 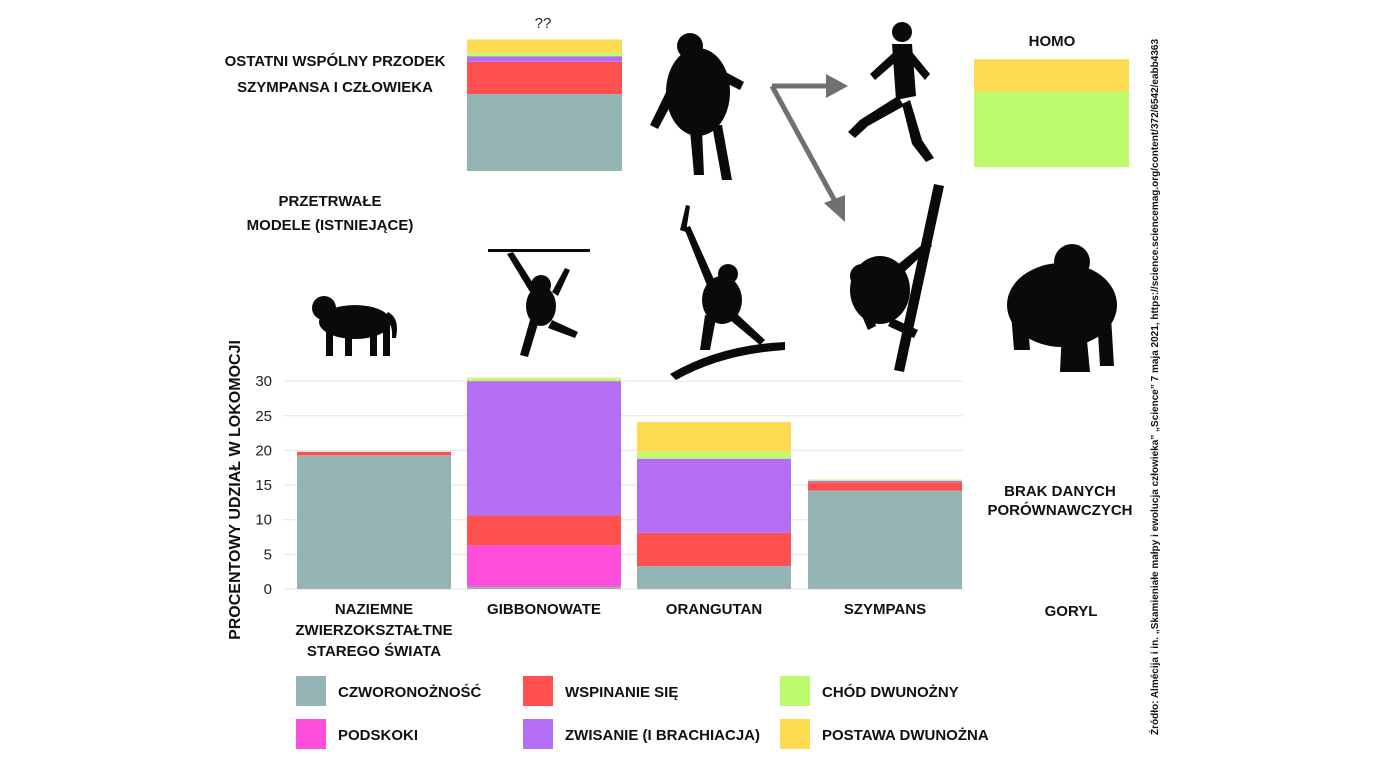 What do you see at coordinates (1051, 75) in the screenshot?
I see `homo-bar-segment-bipedal_posture` at bounding box center [1051, 75].